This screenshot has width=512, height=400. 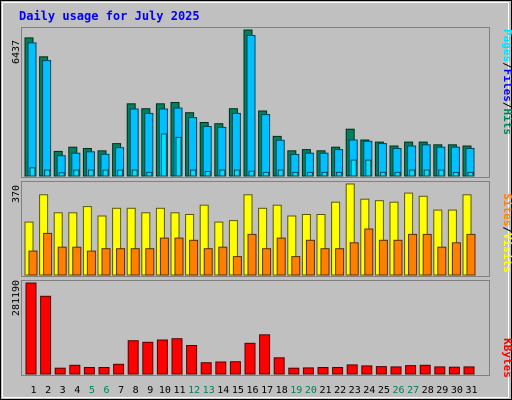 What do you see at coordinates (223, 390) in the screenshot?
I see `day-label-14: 14` at bounding box center [223, 390].